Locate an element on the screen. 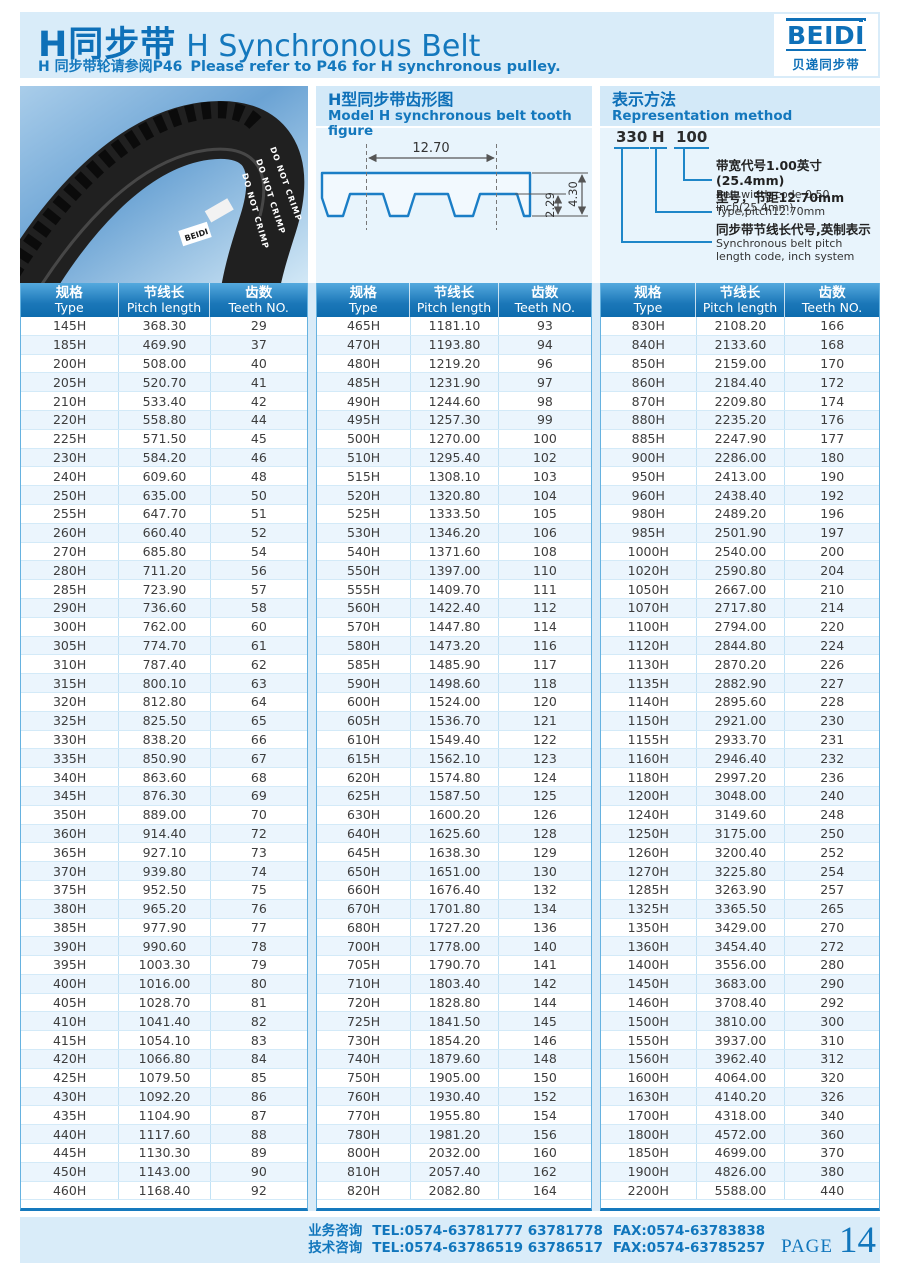 The height and width of the screenshot is (1282, 900). teeth-no-cell: 96 is located at coordinates (544, 363).